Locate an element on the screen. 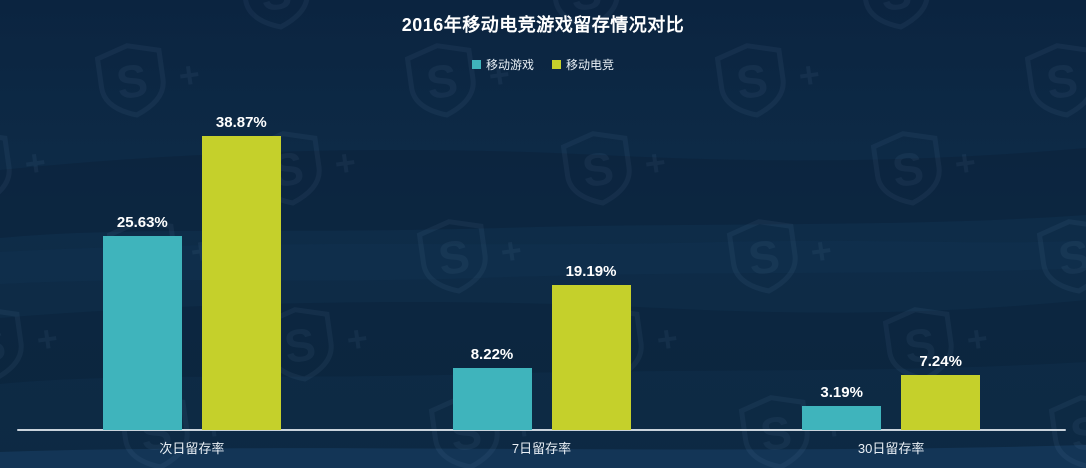 The image size is (1086, 468). value-label: 38.87% is located at coordinates (241, 122).